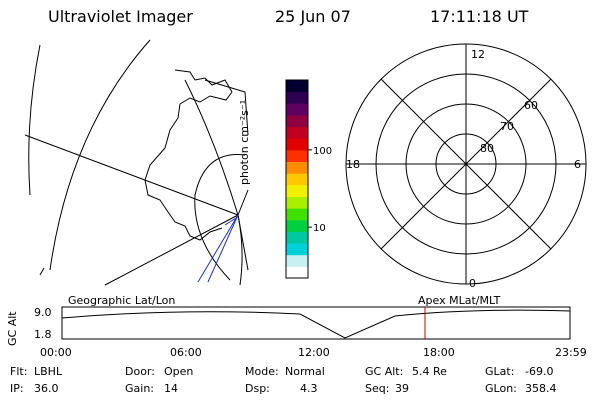  Describe the element at coordinates (322, 151) in the screenshot. I see `colorbar-tick-label: 100` at that location.